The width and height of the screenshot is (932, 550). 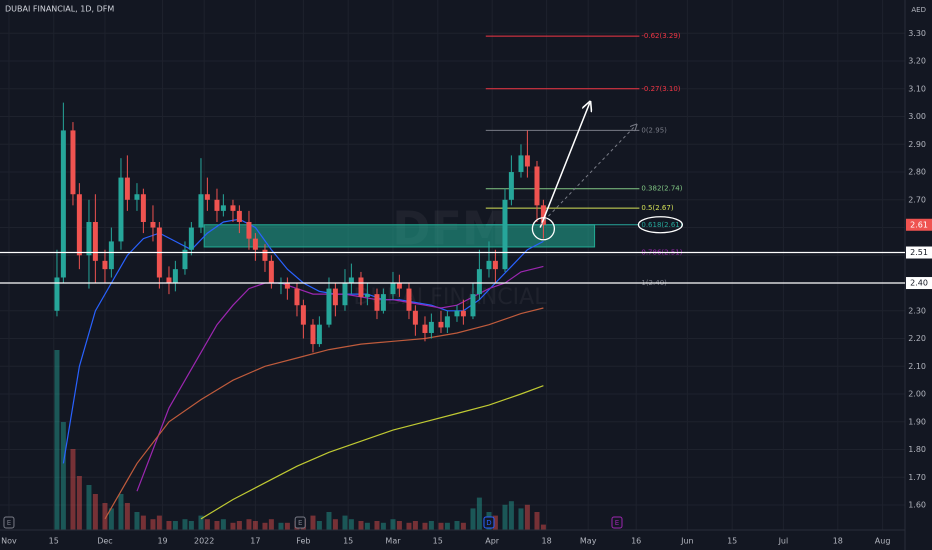 I want to click on last-price-tag, so click(x=919, y=224).